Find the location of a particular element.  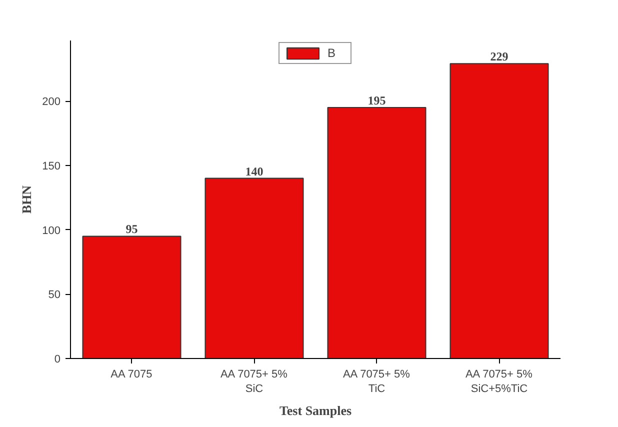

y-tick-label: 0 is located at coordinates (57, 360).